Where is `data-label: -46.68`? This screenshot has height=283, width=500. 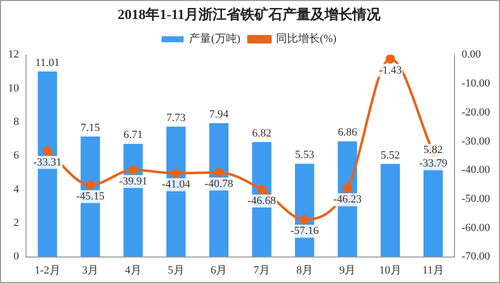
data-label: -46.68 is located at coordinates (262, 200).